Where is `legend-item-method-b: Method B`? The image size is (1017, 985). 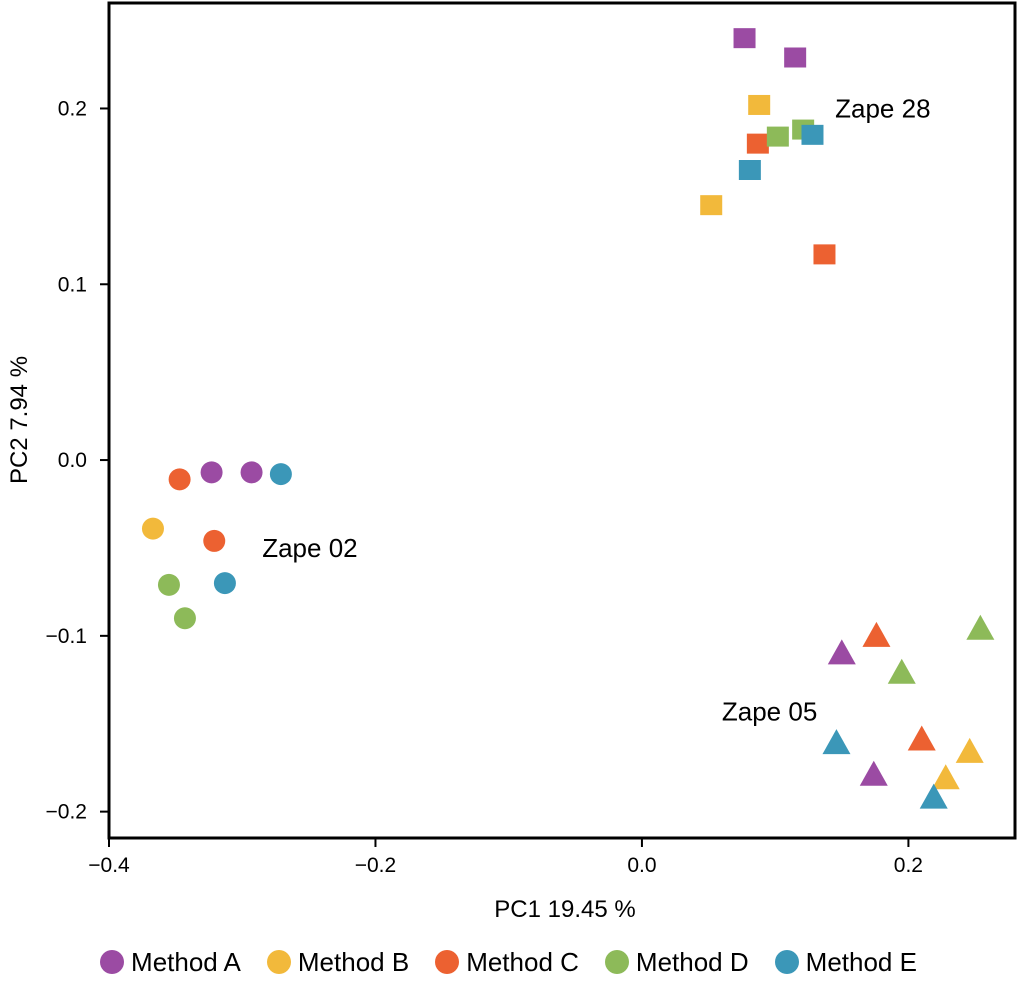 legend-item-method-b: Method B is located at coordinates (338, 962).